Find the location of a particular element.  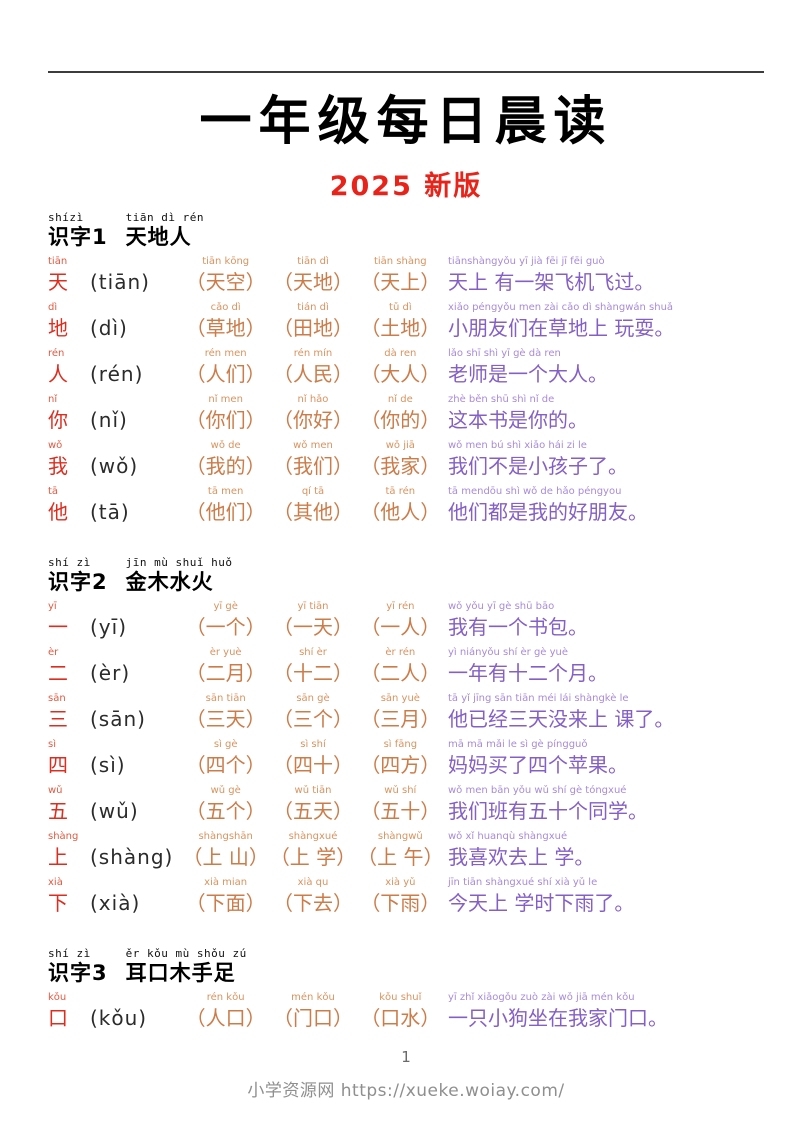

word-text: （五天） is located at coordinates (312, 811).